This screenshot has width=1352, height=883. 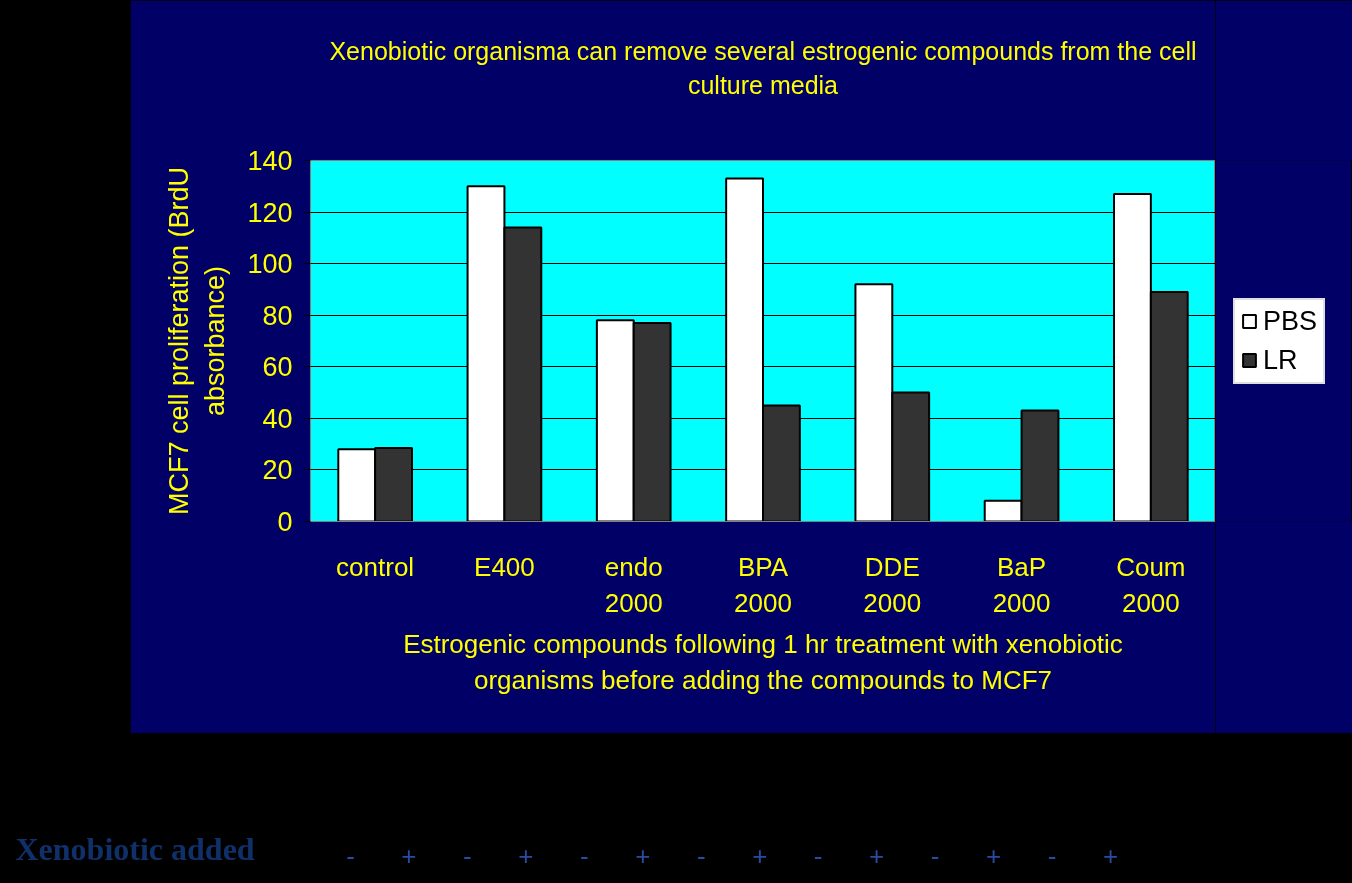 What do you see at coordinates (892, 584) in the screenshot?
I see `x-tick-label: DDE 2000` at bounding box center [892, 584].